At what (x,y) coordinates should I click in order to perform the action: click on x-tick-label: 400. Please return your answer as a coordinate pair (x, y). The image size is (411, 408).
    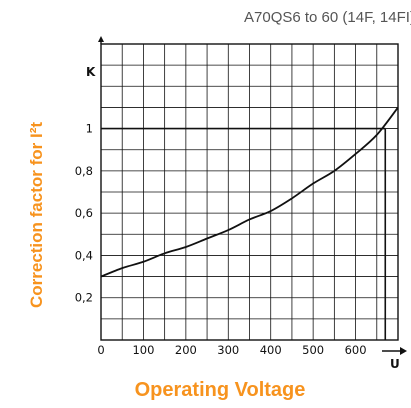
    Looking at the image, I should click on (271, 350).